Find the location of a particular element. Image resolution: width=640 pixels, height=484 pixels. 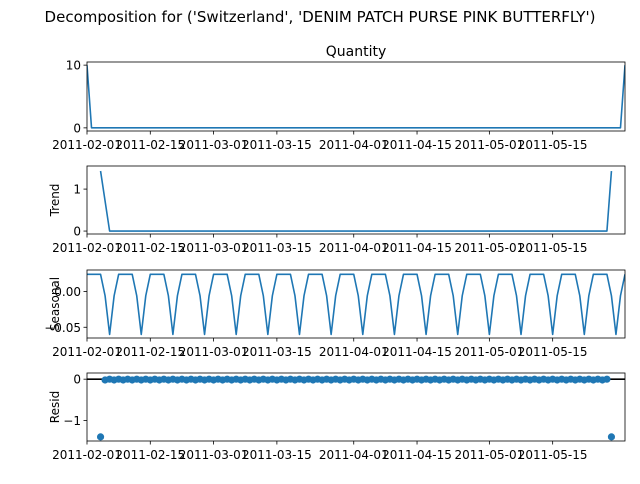

y-axis-label: Trend is located at coordinates (55, 201).